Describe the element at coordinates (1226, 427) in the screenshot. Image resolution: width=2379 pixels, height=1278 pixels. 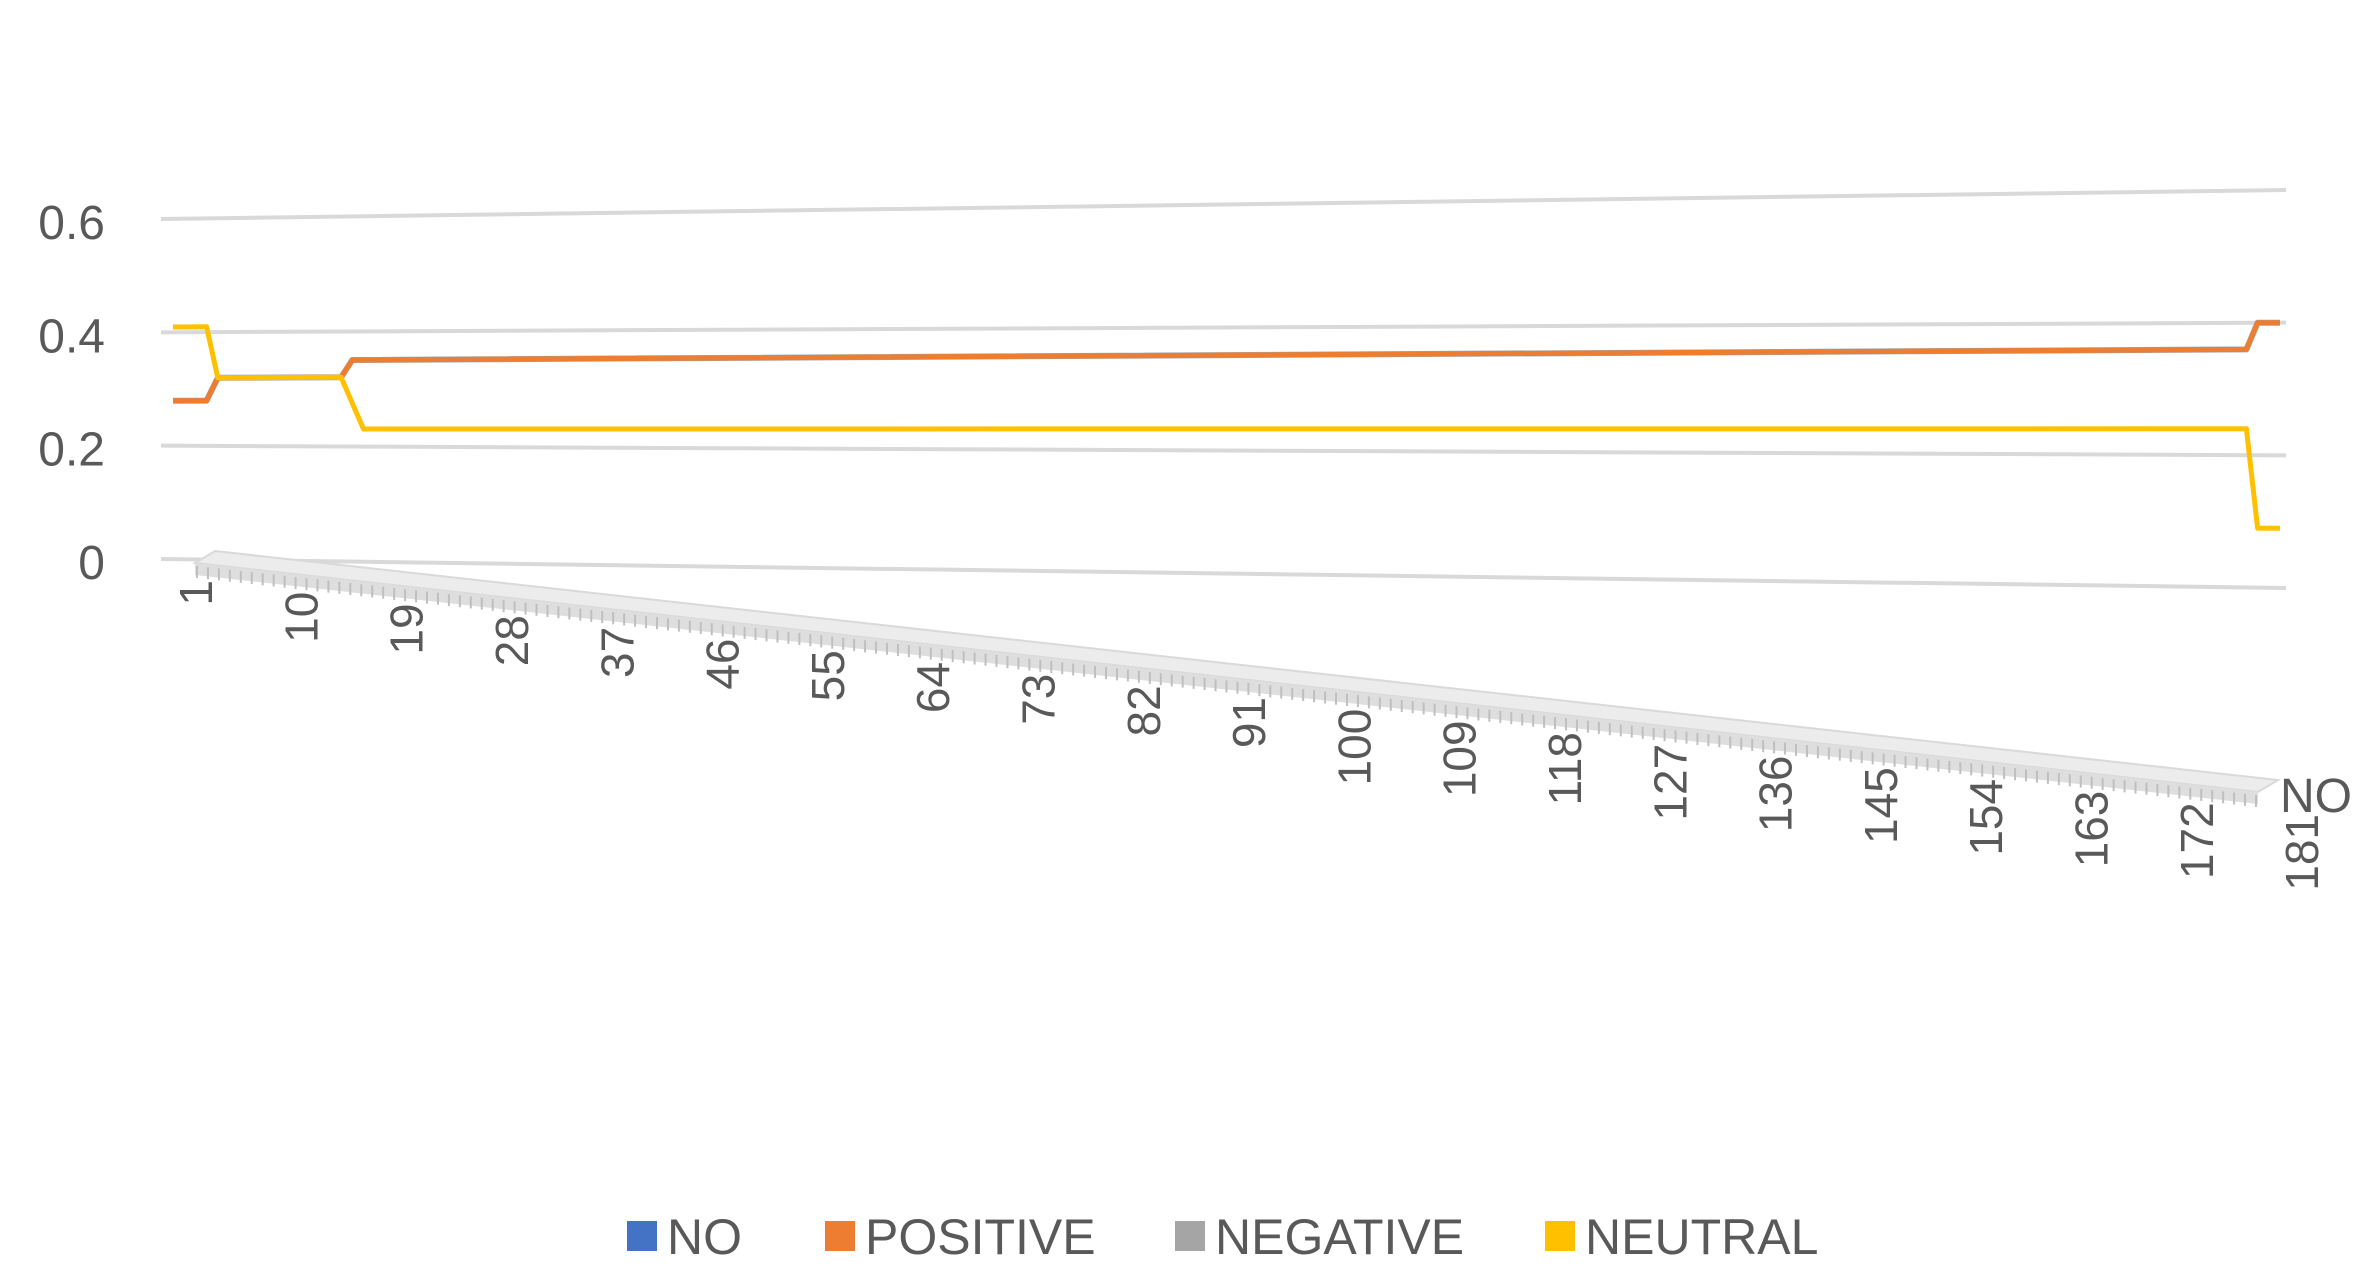
I see `series-line-neutral` at that location.